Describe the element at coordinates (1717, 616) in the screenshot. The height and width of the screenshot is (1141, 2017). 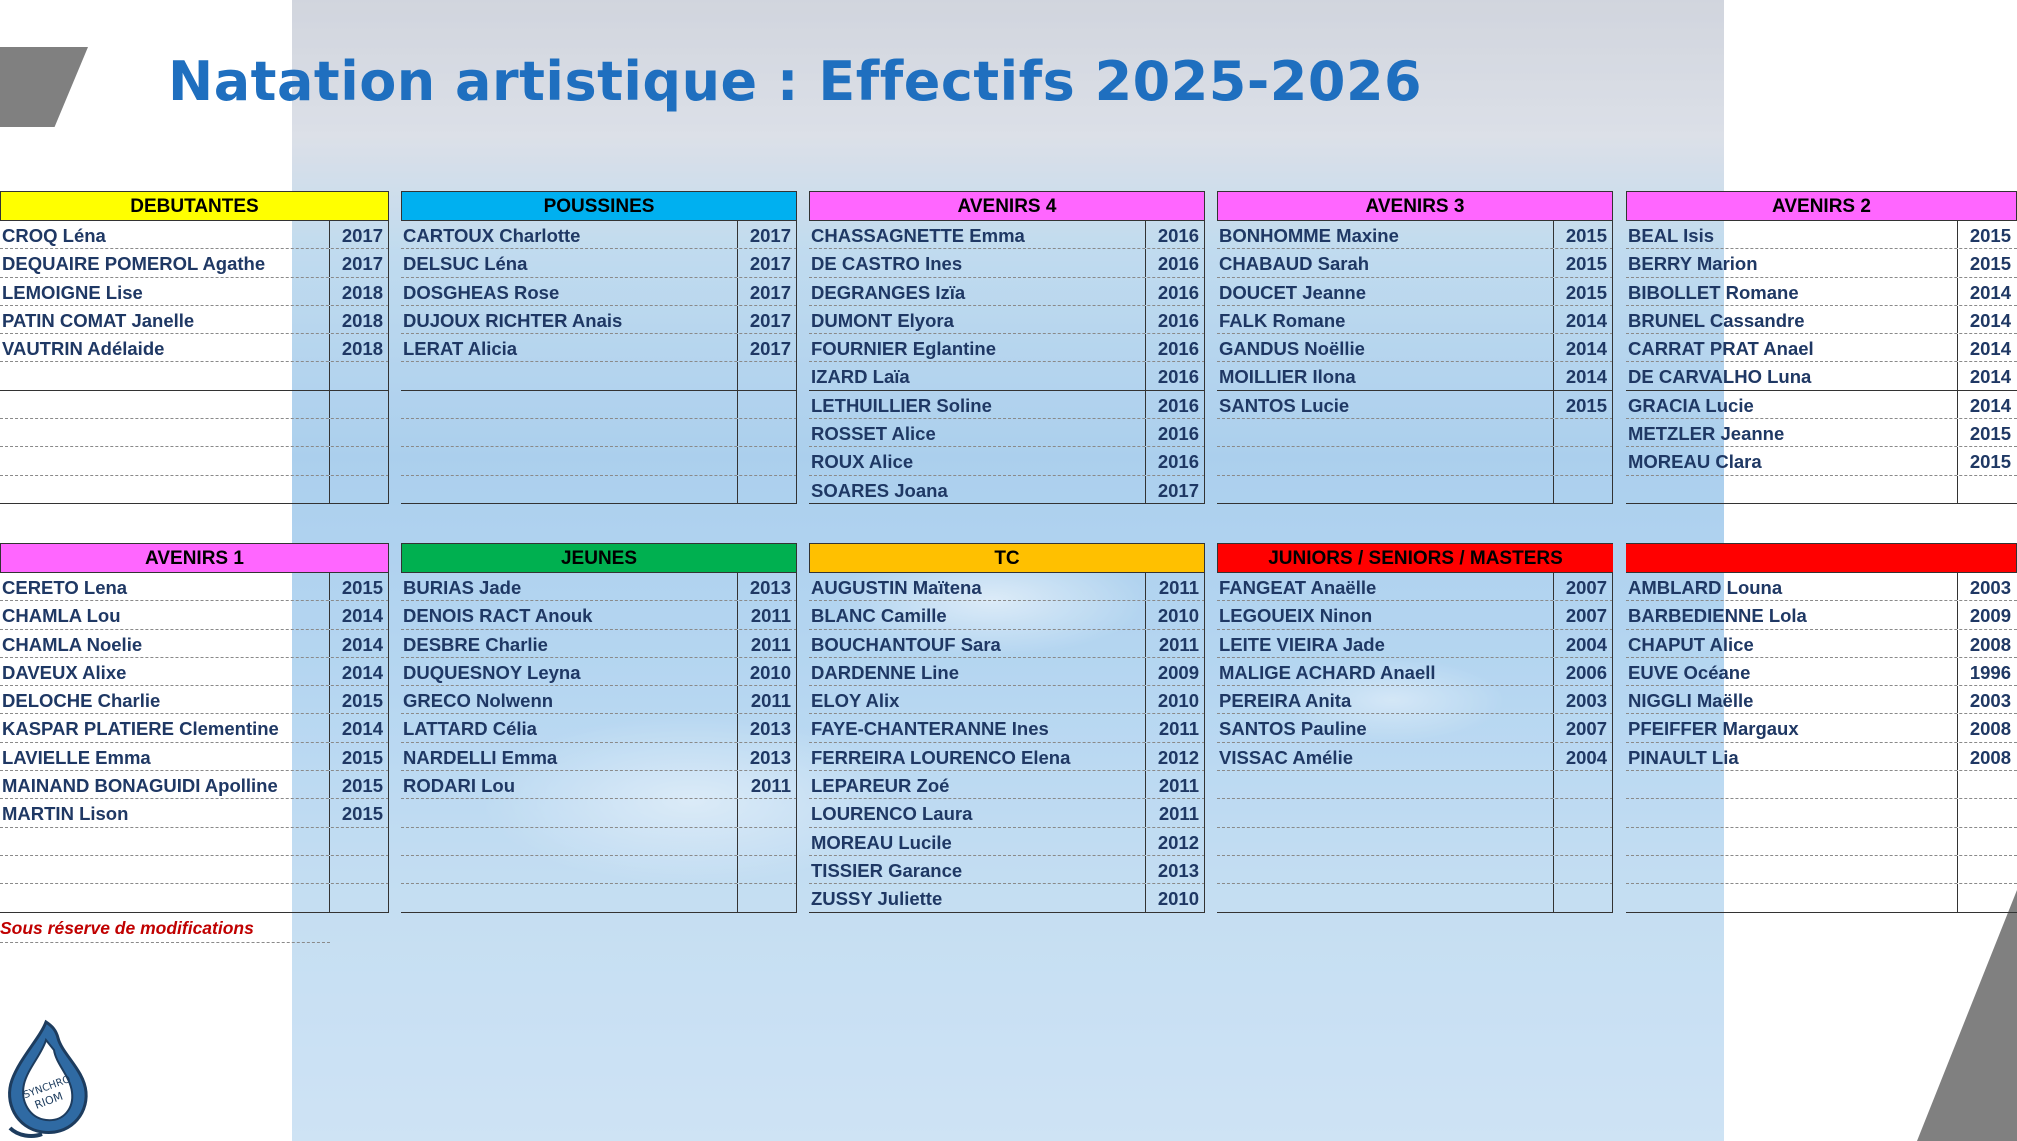
I see `athlete-name: BARBEDIENNE Lola` at that location.